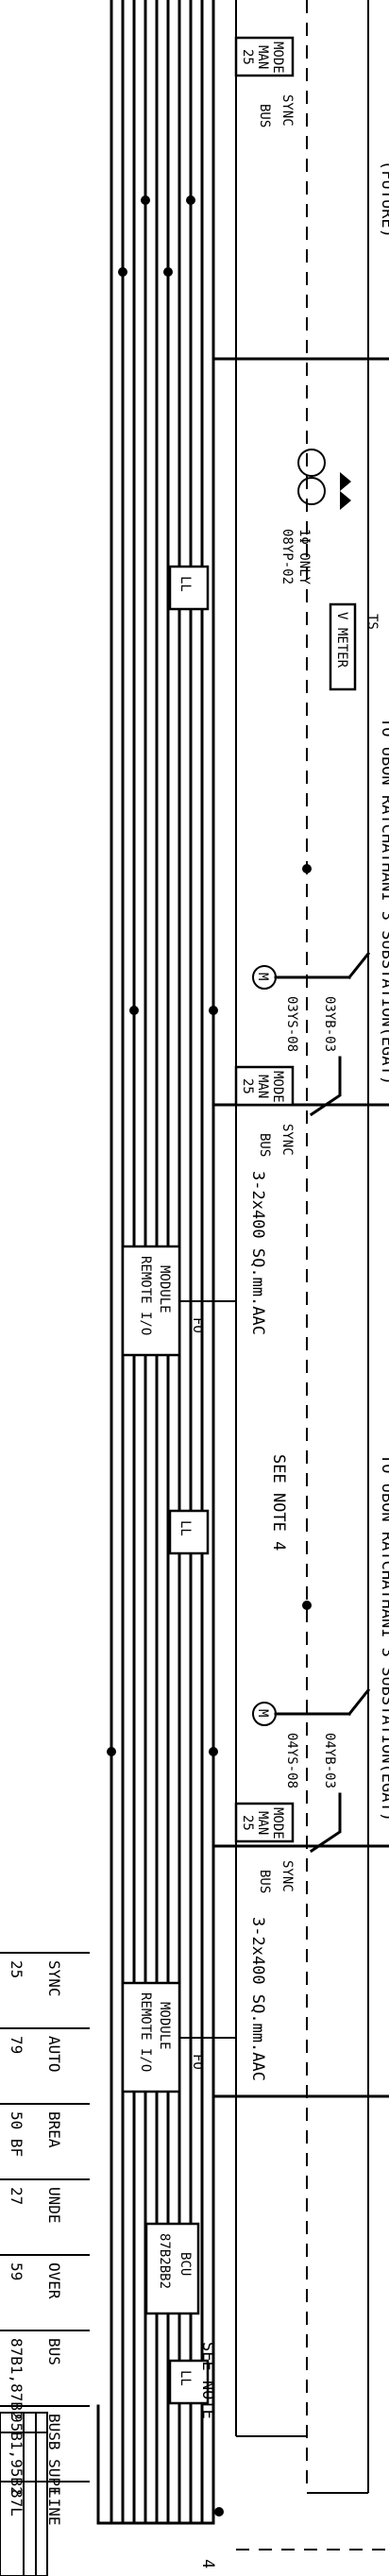  I want to click on vt-phase: 1Φ ONLY, so click(304, 557).